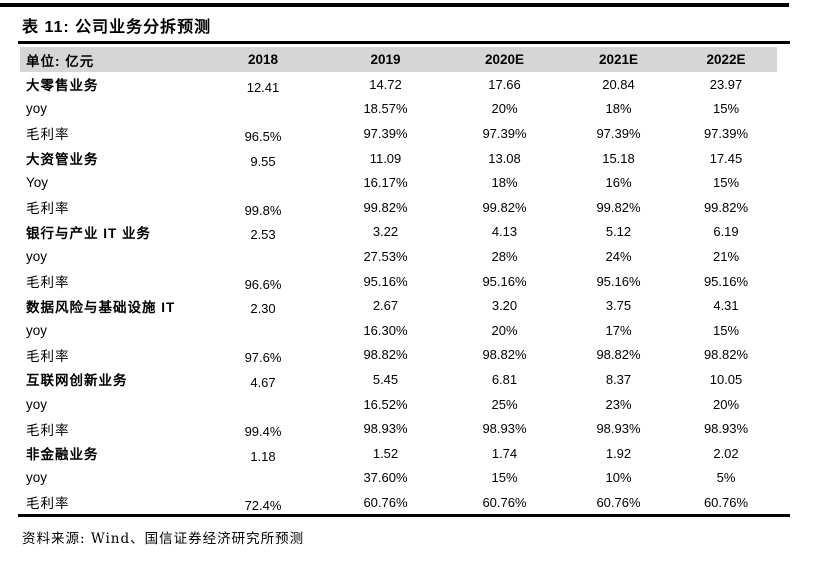  Describe the element at coordinates (726, 453) in the screenshot. I see `cell-value: 2.02` at that location.